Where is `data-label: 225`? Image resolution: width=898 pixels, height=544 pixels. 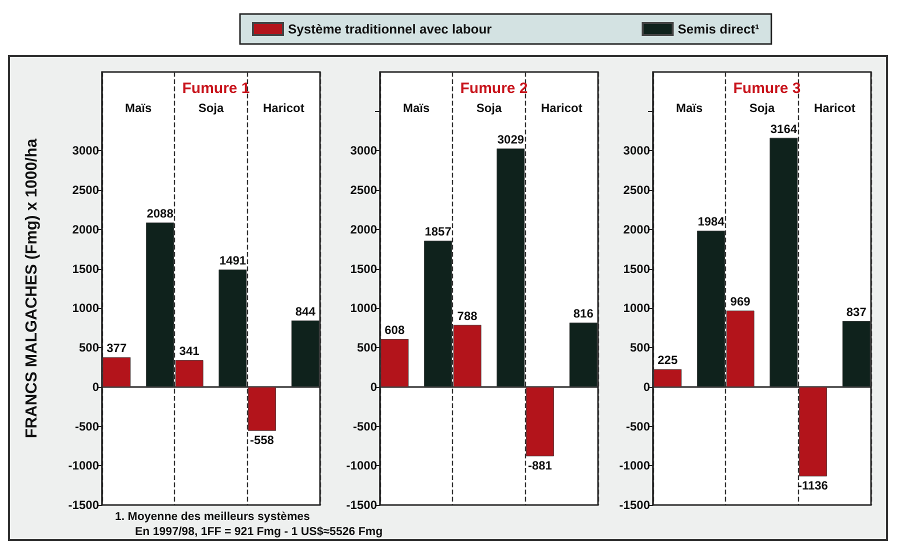
data-label: 225 is located at coordinates (668, 360).